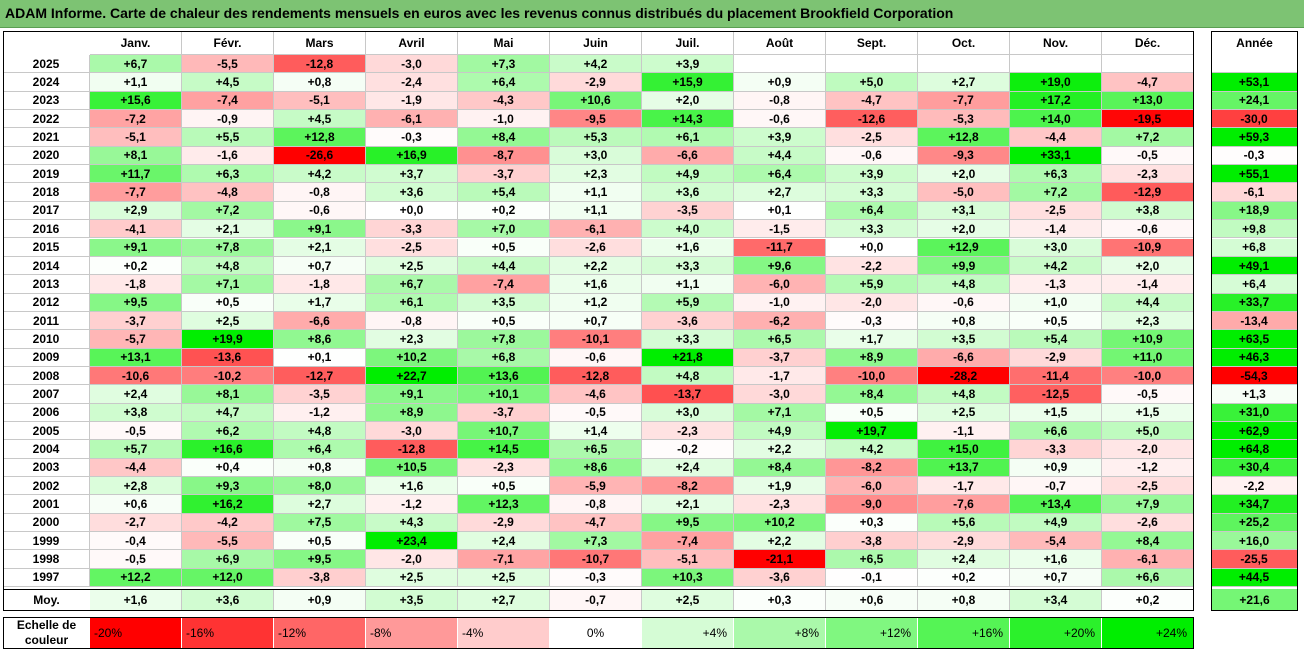  I want to click on scale-swatch: 0%, so click(596, 633).